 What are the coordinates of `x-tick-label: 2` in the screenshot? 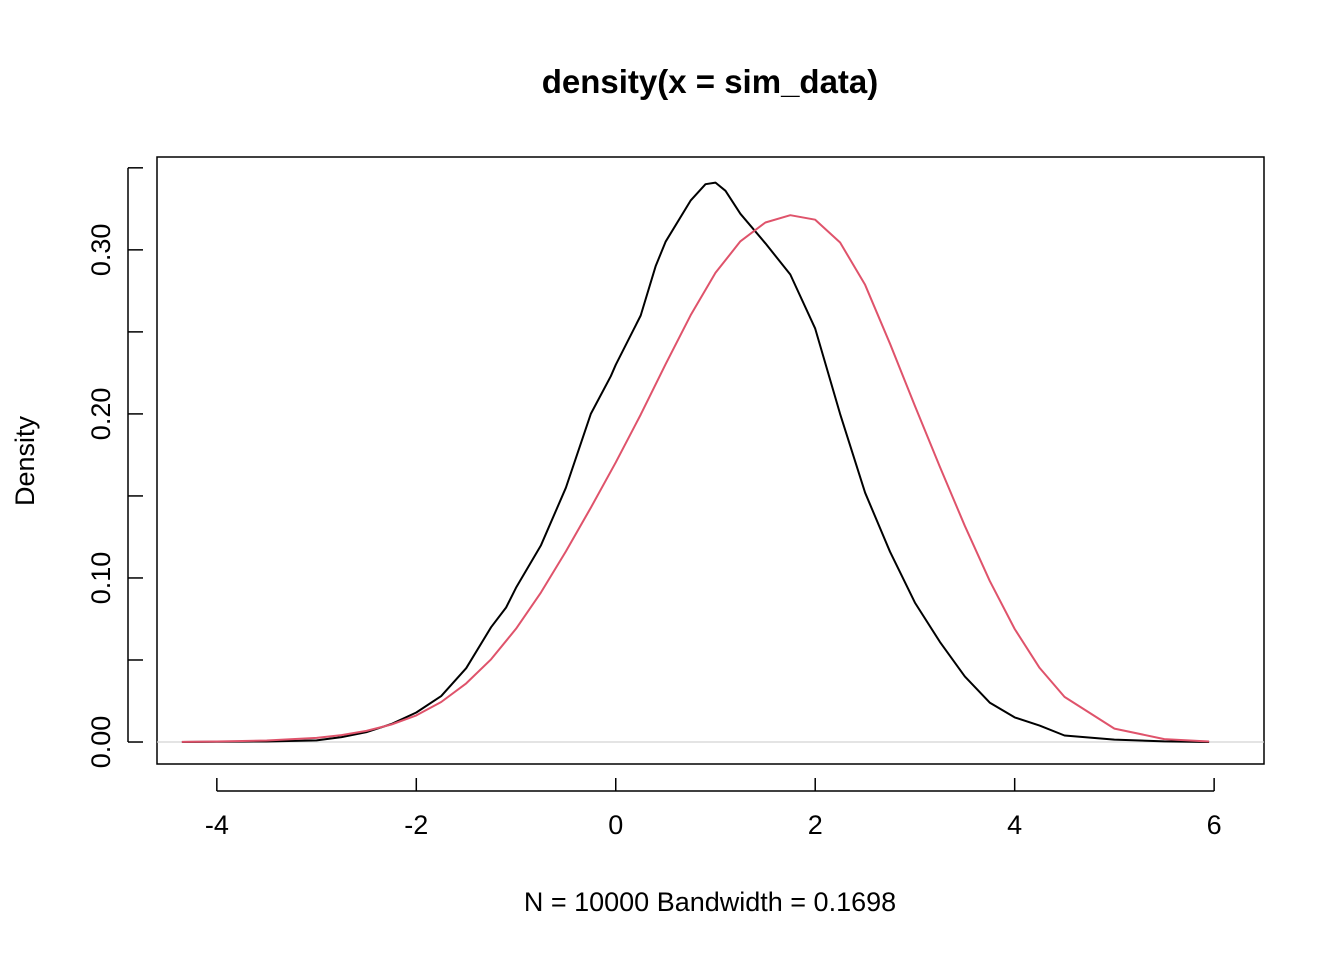 It's located at (815, 825).